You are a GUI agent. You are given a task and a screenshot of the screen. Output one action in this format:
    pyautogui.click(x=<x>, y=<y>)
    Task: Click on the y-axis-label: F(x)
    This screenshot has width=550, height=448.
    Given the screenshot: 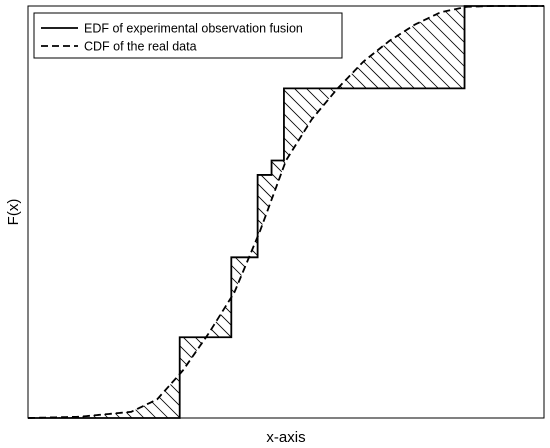 What is the action you would take?
    pyautogui.click(x=13, y=212)
    